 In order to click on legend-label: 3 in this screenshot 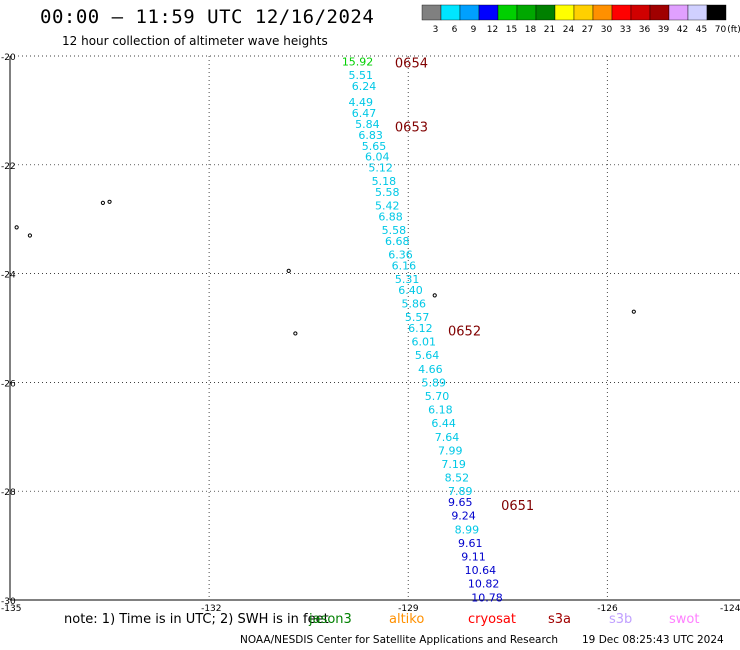, I will do `click(436, 30)`.